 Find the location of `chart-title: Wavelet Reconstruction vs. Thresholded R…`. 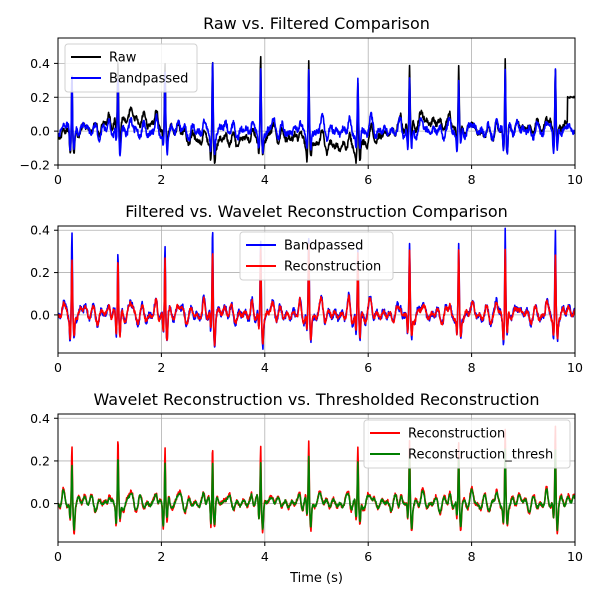

chart-title: Wavelet Reconstruction vs. Thresholded R… is located at coordinates (316, 399).